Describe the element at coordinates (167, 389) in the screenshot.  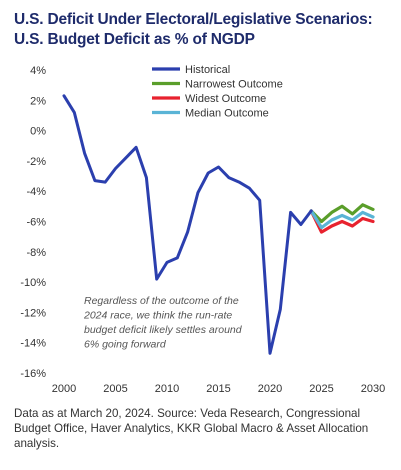
I see `x-tick-label: 2010` at that location.